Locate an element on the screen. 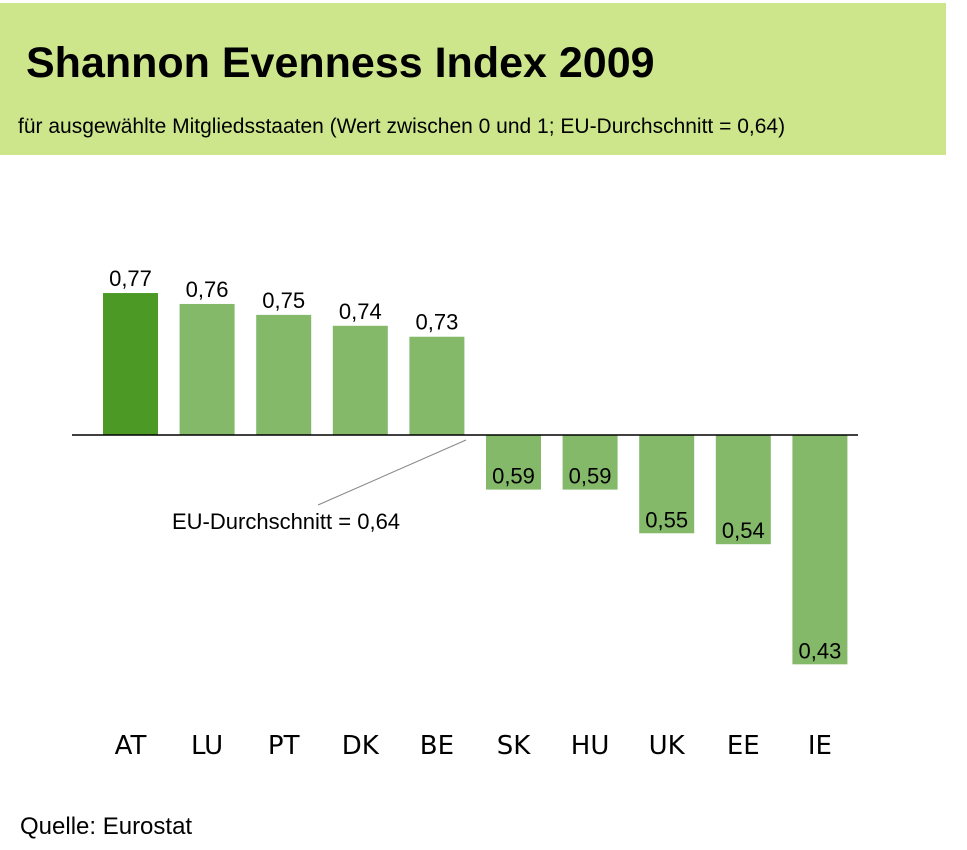 The height and width of the screenshot is (850, 967). category-label-pt: PT is located at coordinates (284, 746).